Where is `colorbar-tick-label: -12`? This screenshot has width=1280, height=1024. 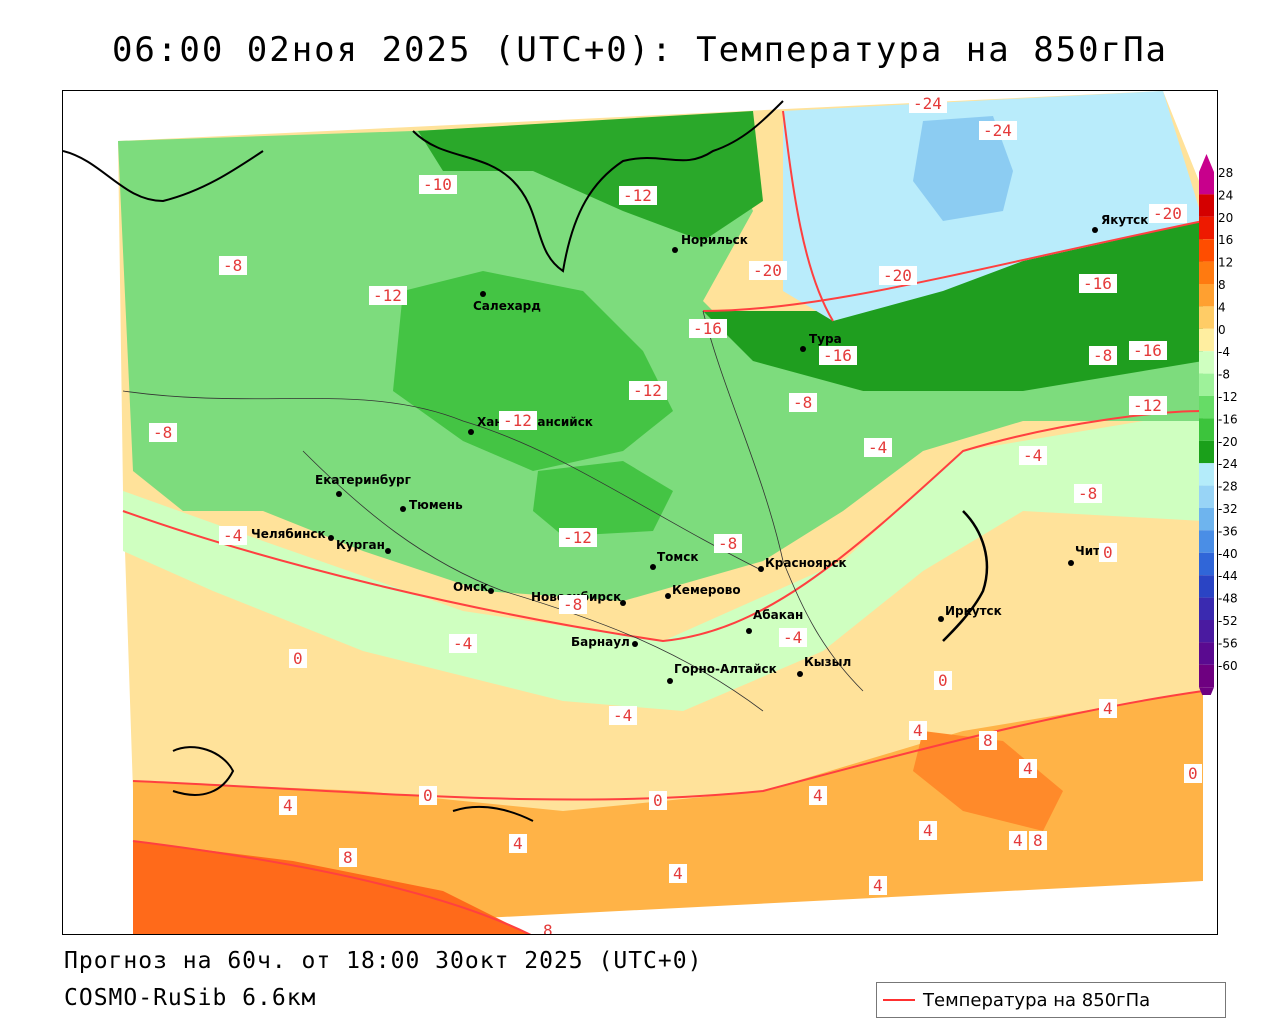
colorbar-tick-label: -12 is located at coordinates (1228, 397).